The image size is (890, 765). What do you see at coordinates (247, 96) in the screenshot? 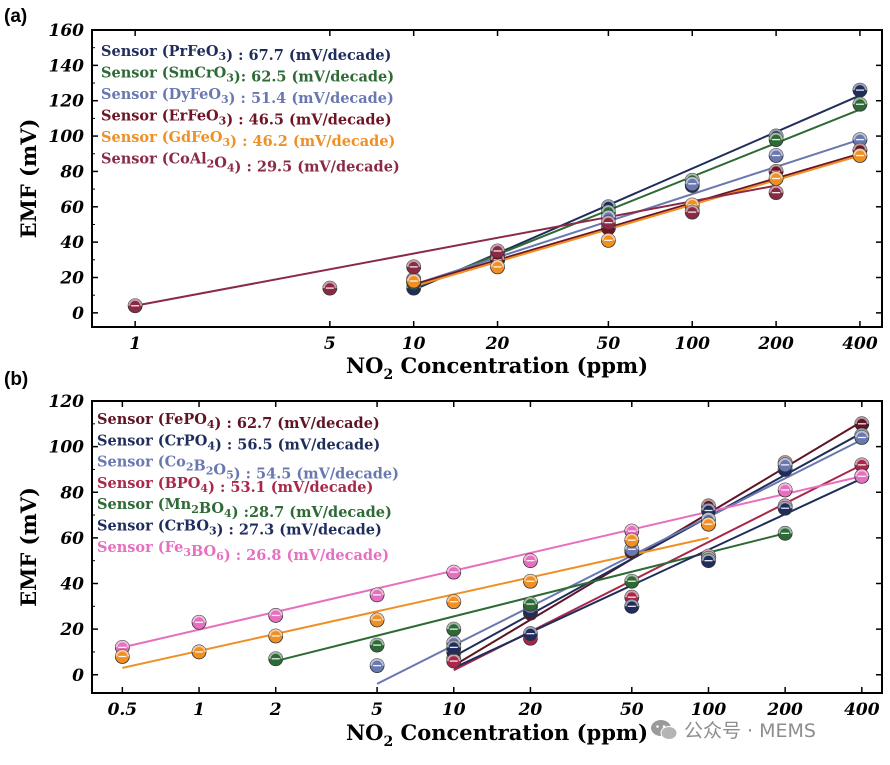
I see `legend-entry: Sensor (DyFeO3) : 51.4 (mV/decade)` at bounding box center [247, 96].